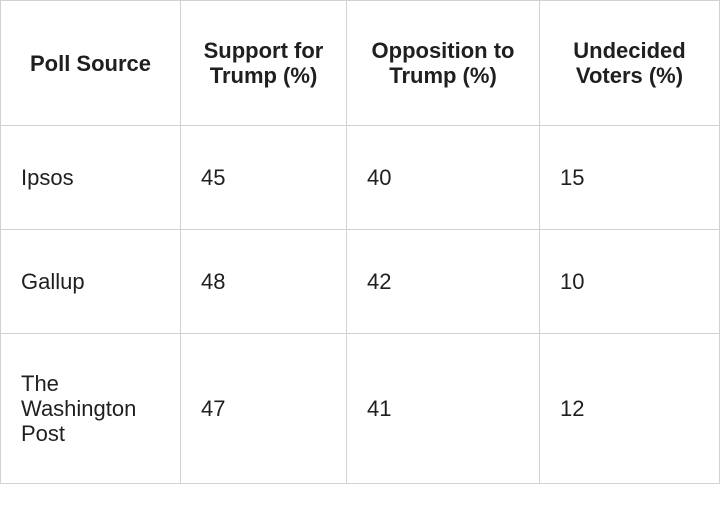  Describe the element at coordinates (630, 282) in the screenshot. I see `cell-undecided: 10` at that location.